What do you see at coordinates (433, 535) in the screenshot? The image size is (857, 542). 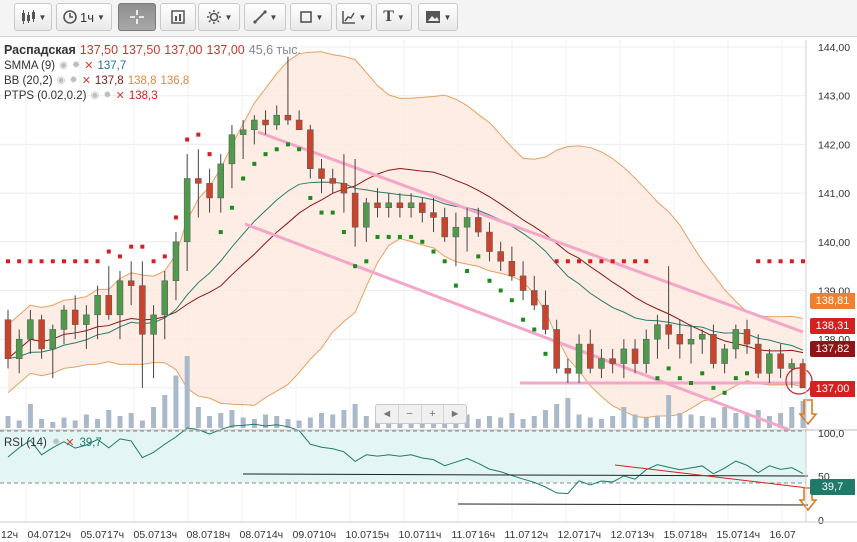 I see `time-axis-label: 11ч` at bounding box center [433, 535].